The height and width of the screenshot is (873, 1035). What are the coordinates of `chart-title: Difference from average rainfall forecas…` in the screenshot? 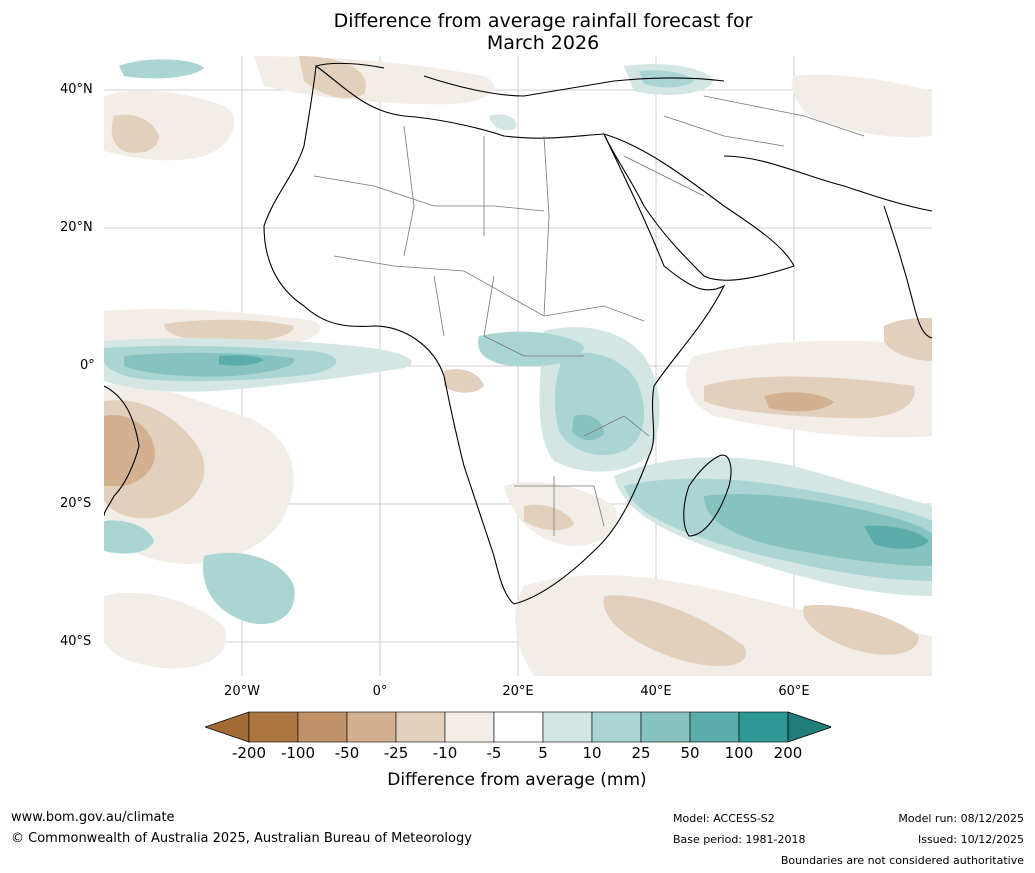 It's located at (517, 32).